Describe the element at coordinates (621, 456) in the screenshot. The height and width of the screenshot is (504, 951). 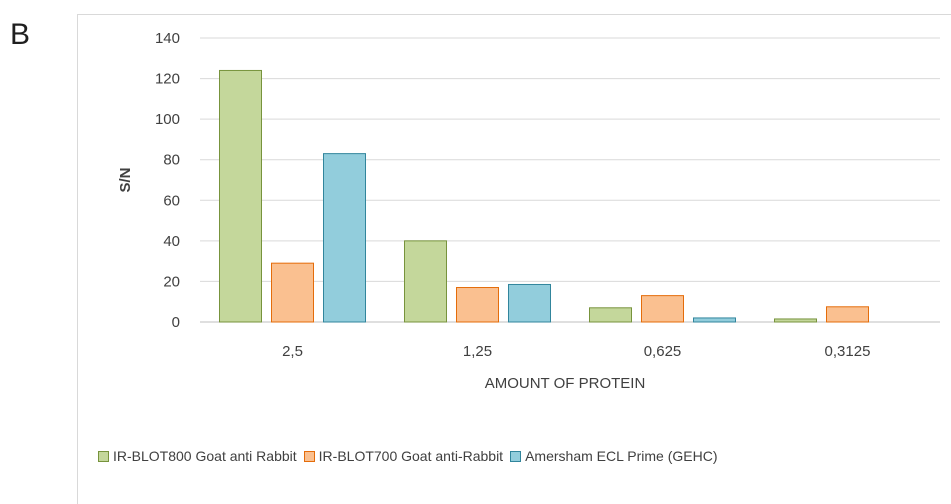
I see `legend-label: Amersham ECL Prime (GEHC)` at that location.